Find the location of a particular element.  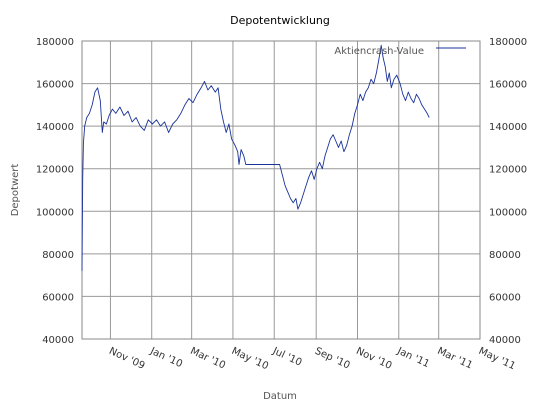

x-tick-label: Jan '10 is located at coordinates (166, 357).